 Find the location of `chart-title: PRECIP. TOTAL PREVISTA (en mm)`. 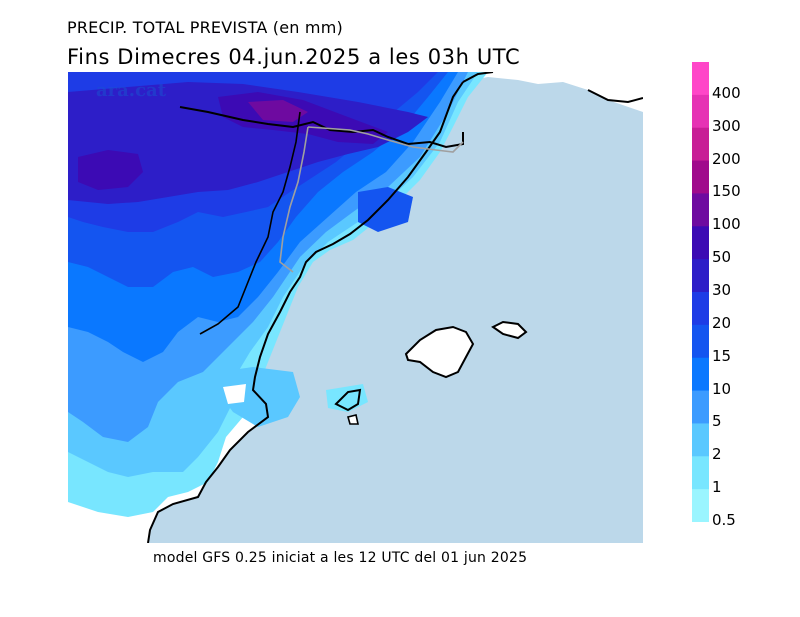

chart-title: PRECIP. TOTAL PREVISTA (en mm) is located at coordinates (205, 27).